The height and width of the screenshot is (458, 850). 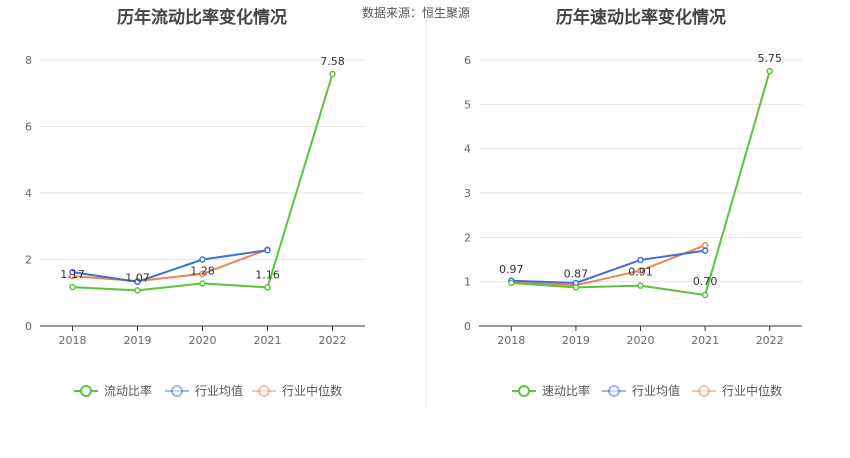 I want to click on y-tick-label: 3, so click(x=467, y=193).